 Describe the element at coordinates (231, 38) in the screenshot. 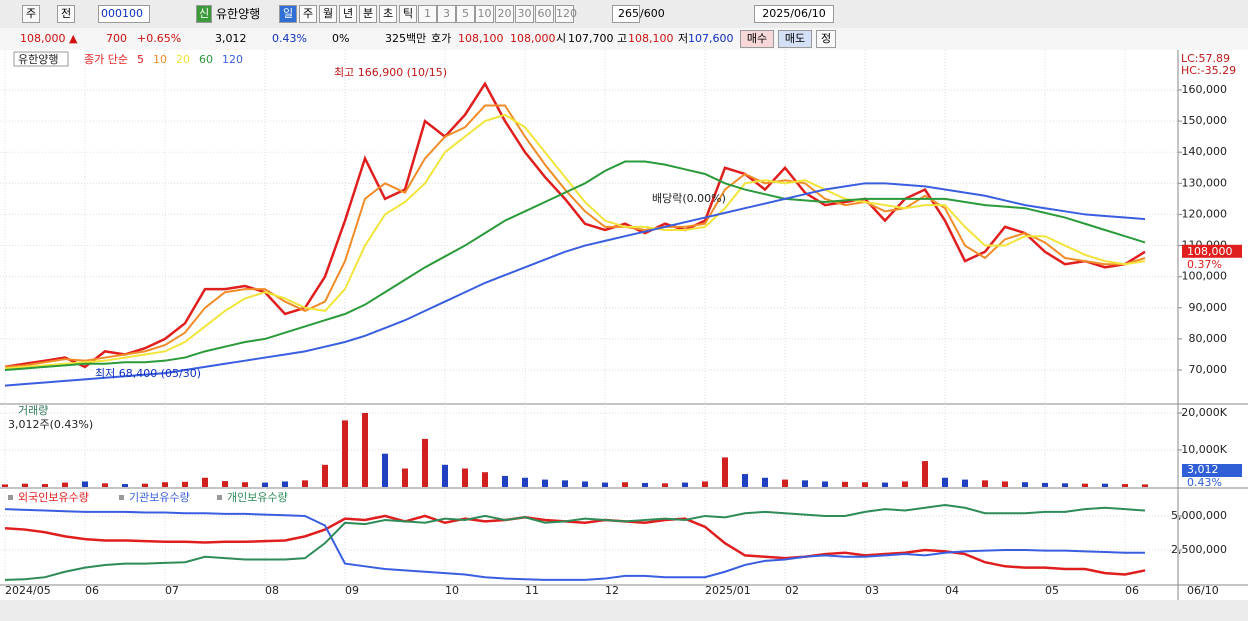

I see `volume: 3,012` at that location.